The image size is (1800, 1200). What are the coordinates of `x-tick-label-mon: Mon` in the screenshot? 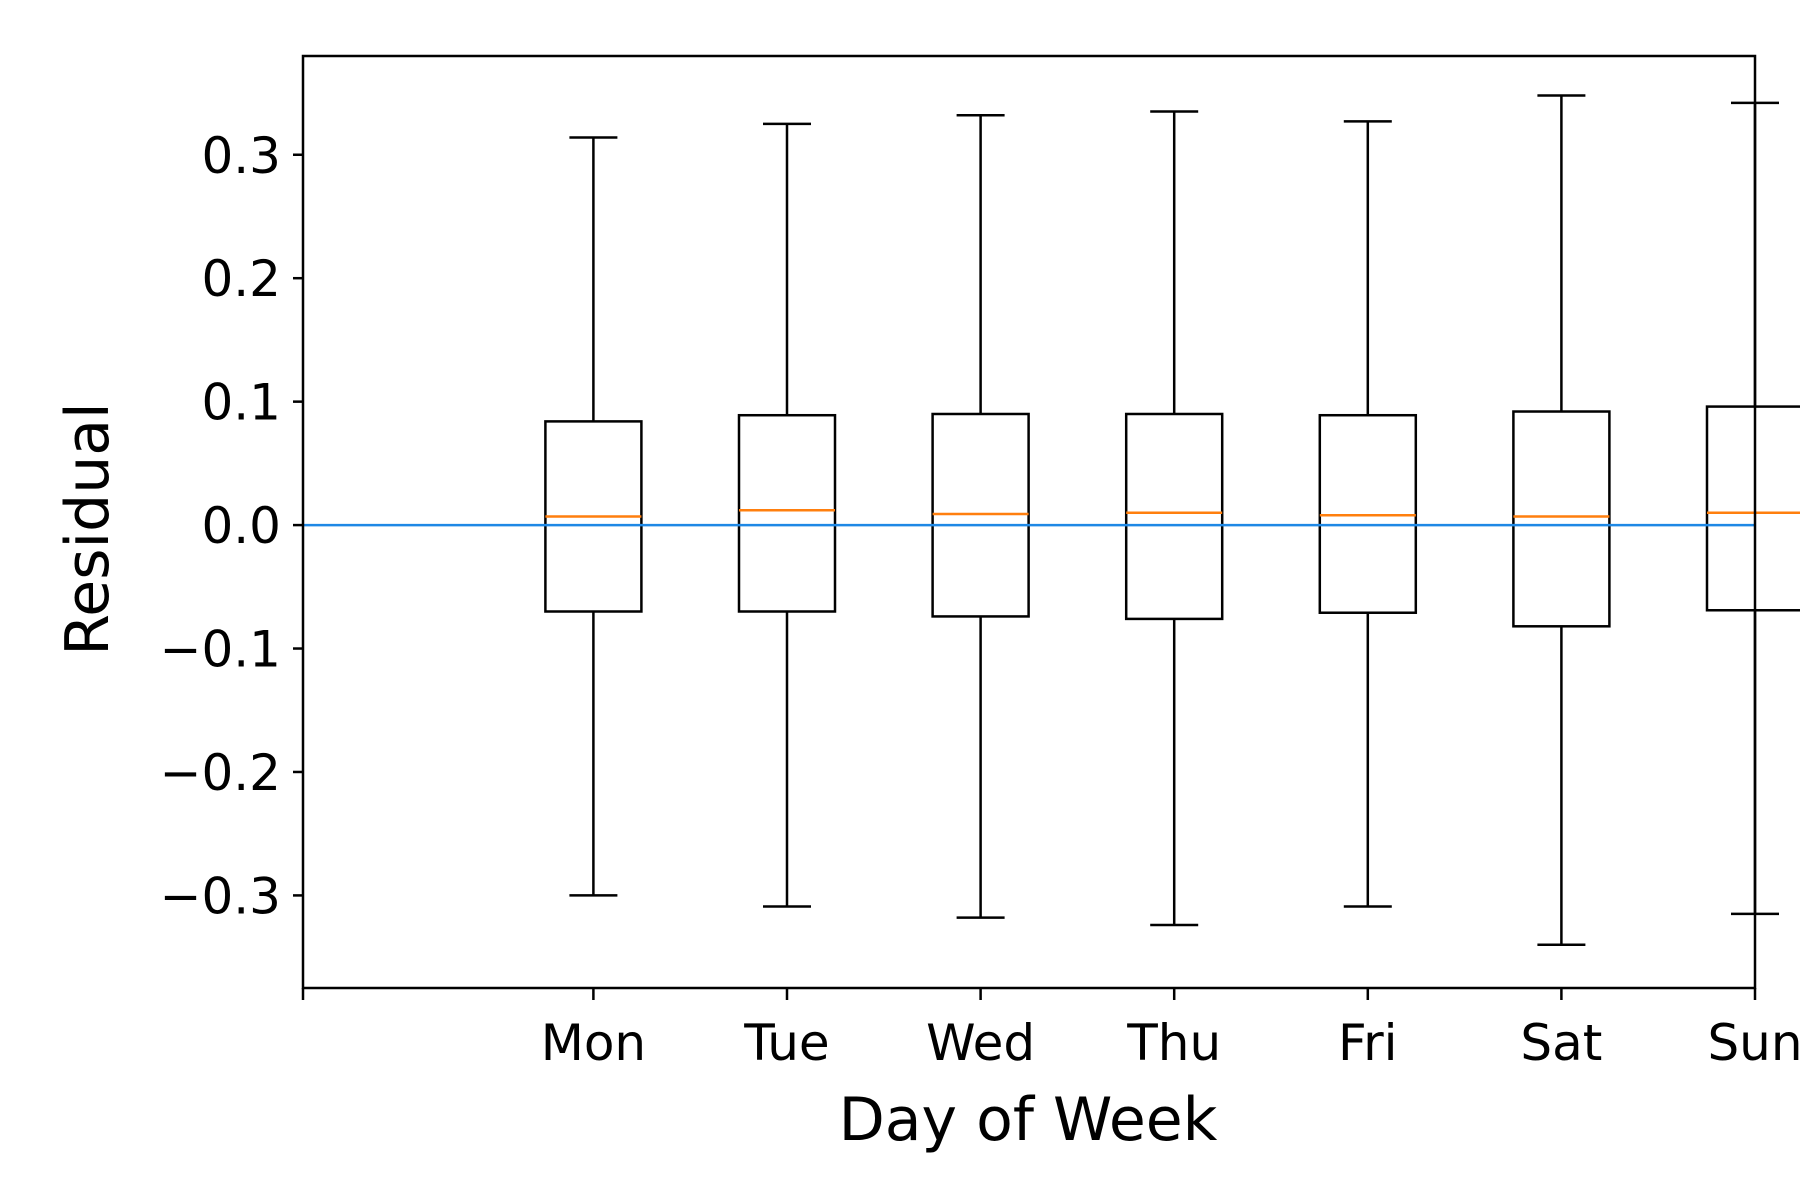 It's located at (593, 1043).